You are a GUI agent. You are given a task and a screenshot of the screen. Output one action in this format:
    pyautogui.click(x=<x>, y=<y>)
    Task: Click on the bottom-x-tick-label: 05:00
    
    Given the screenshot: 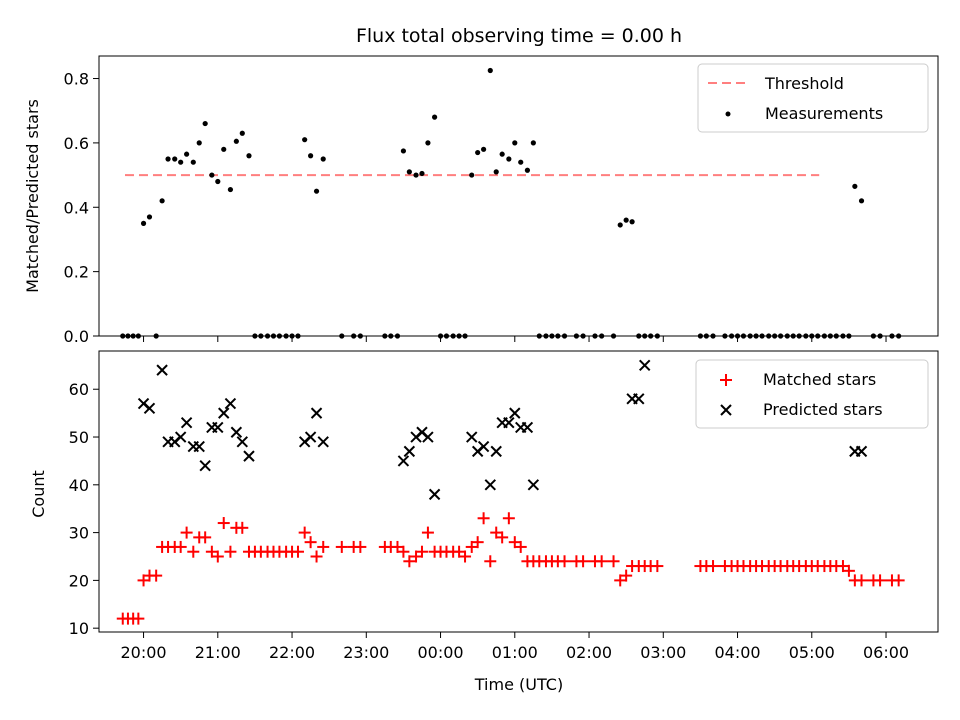 What is the action you would take?
    pyautogui.click(x=812, y=652)
    